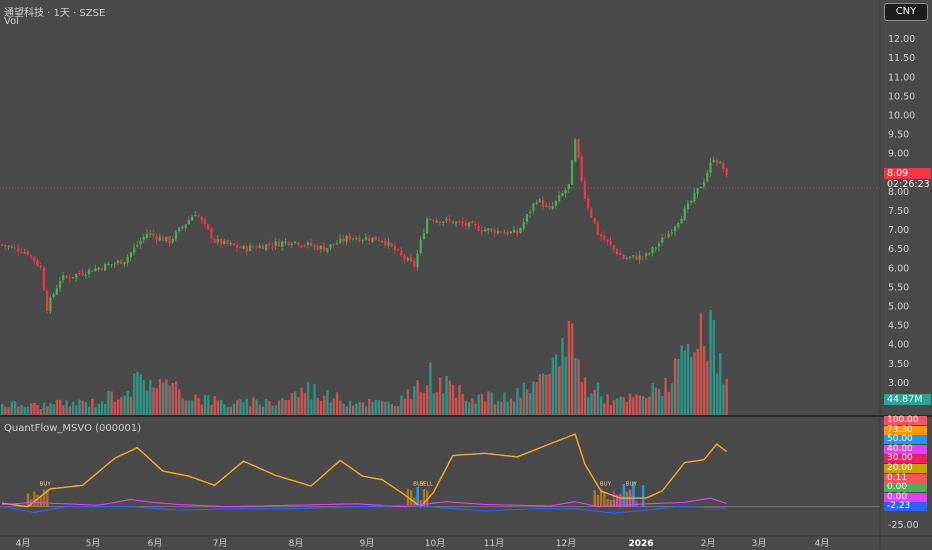 The width and height of the screenshot is (932, 550). I want to click on currency-button: CNY, so click(906, 12).